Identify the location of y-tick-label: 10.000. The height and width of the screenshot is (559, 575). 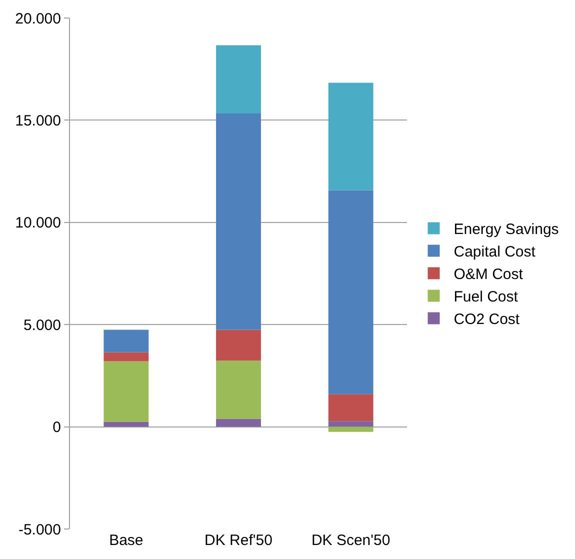
(38, 223).